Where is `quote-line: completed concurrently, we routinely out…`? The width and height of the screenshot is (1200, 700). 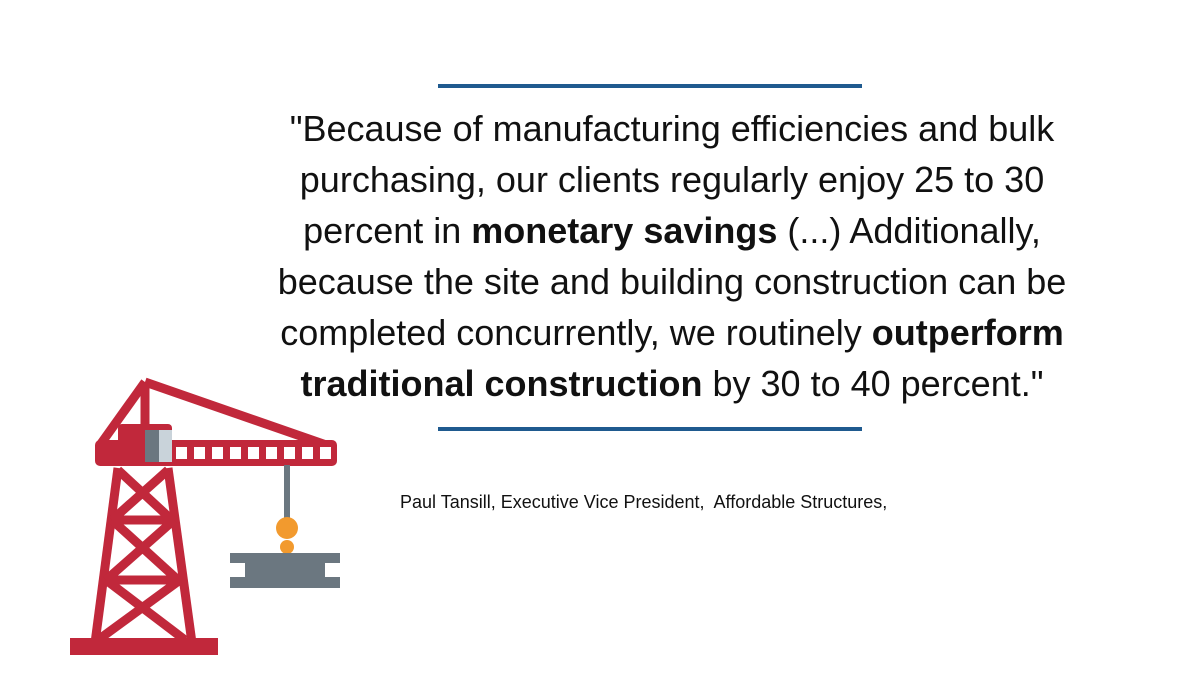
quote-line: completed concurrently, we routinely out… is located at coordinates (672, 332).